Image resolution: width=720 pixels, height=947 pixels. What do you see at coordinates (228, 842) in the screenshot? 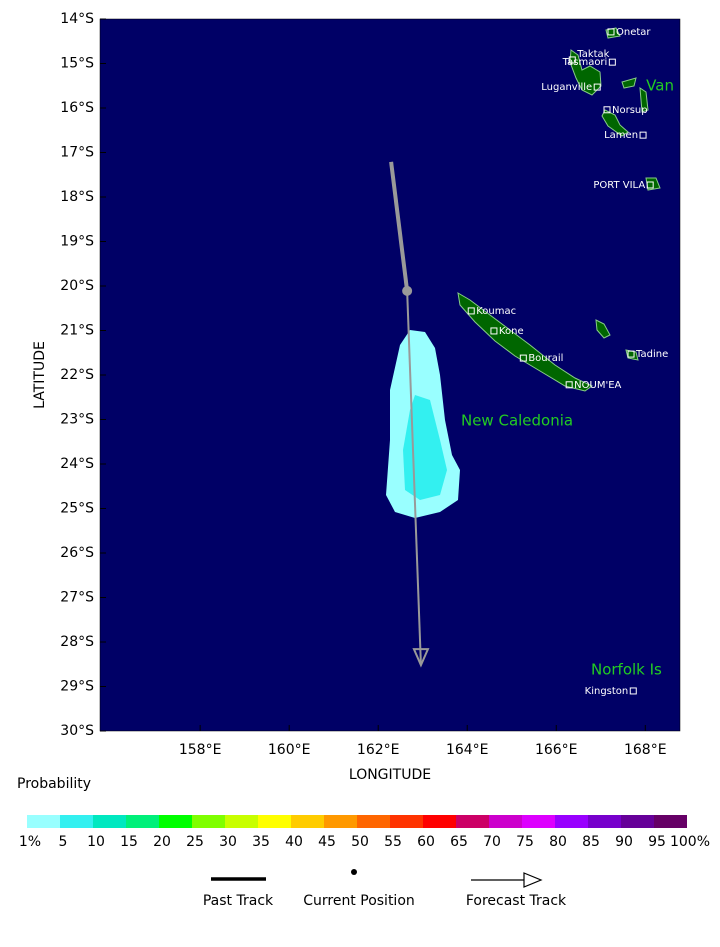
I see `colorbar-label: 30` at bounding box center [228, 842].